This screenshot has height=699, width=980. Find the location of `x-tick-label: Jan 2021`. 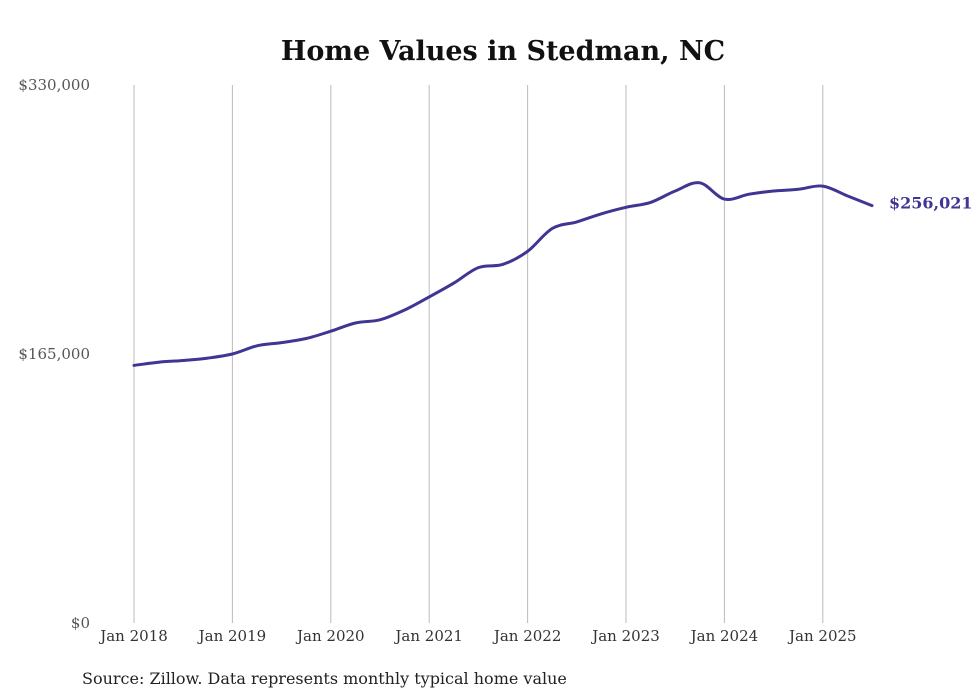

x-tick-label: Jan 2021 is located at coordinates (428, 636).